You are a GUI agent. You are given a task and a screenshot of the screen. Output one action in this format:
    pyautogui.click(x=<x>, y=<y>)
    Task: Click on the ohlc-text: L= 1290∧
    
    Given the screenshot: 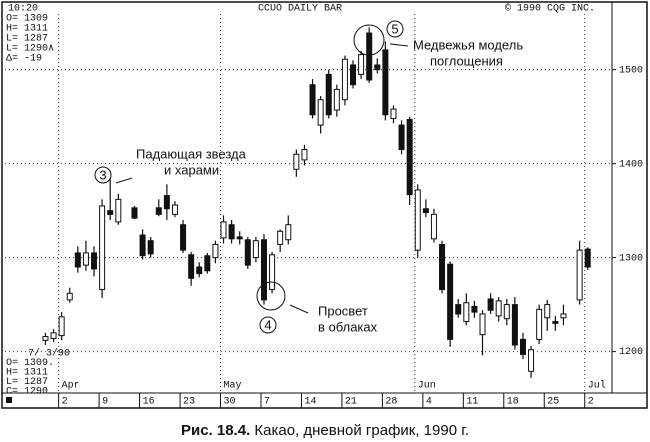 What is the action you would take?
    pyautogui.click(x=30, y=49)
    